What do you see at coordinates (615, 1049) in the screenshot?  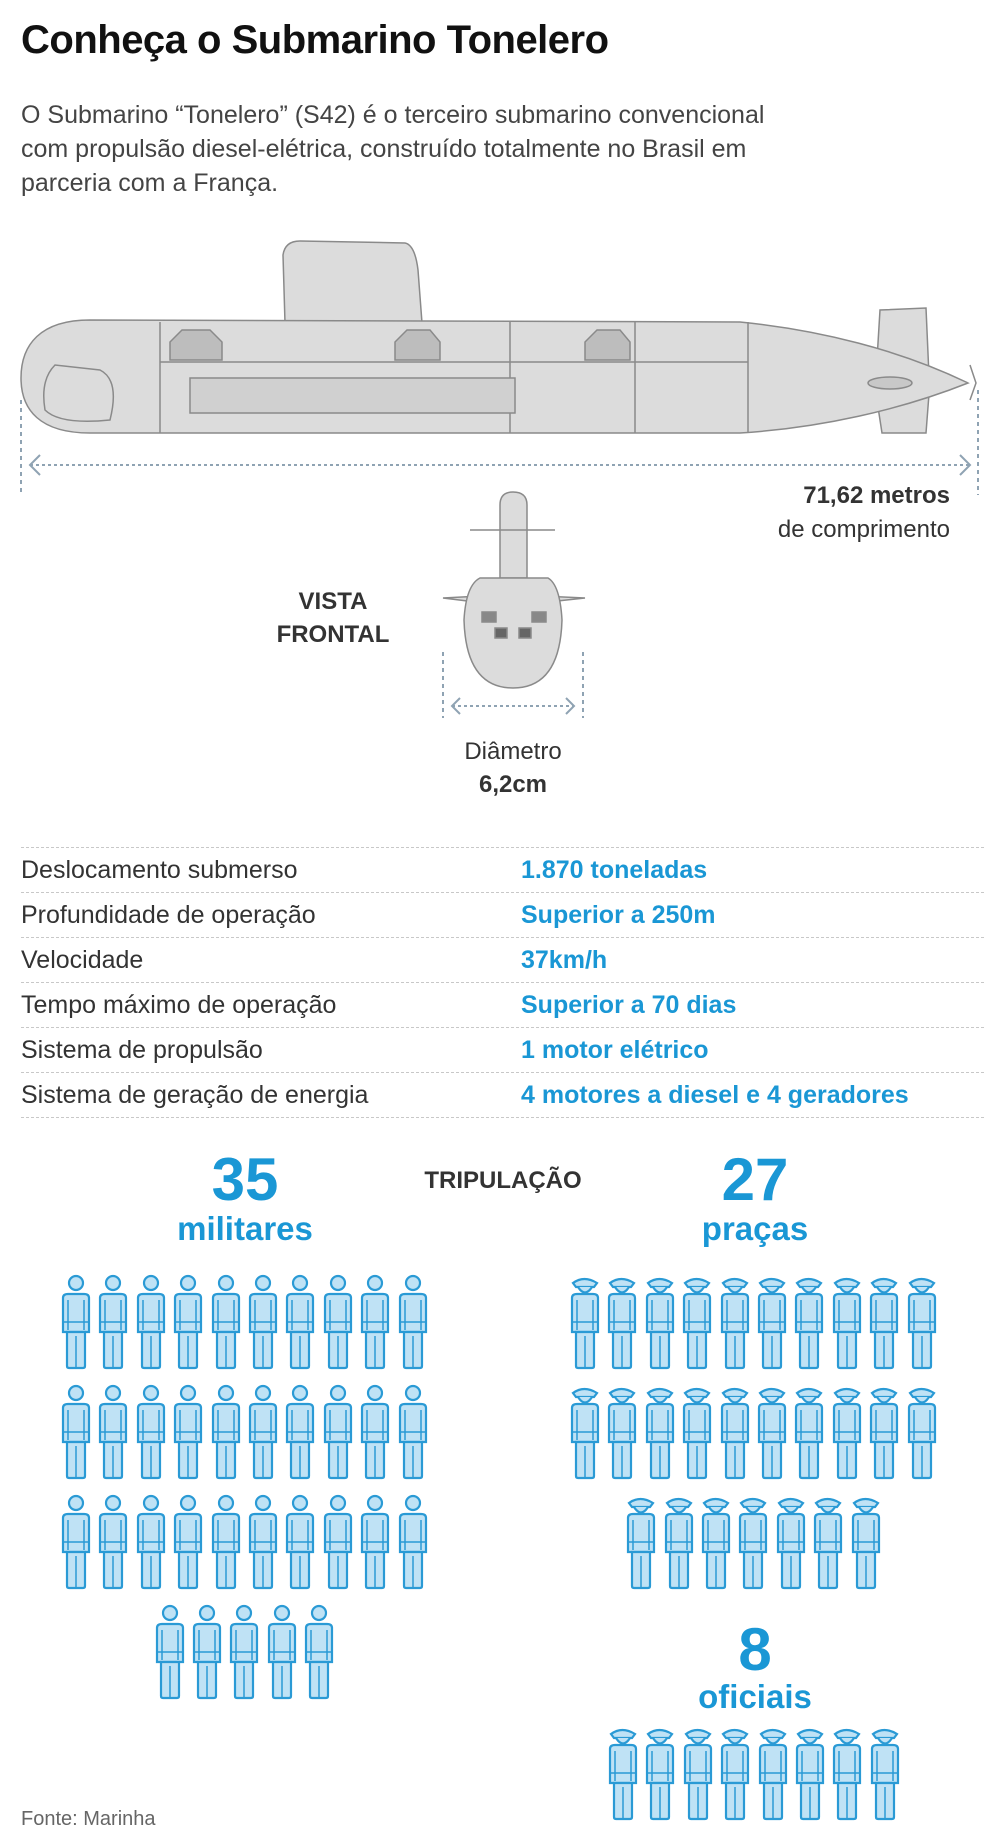 I see `spec-value: 1 motor elétrico` at bounding box center [615, 1049].